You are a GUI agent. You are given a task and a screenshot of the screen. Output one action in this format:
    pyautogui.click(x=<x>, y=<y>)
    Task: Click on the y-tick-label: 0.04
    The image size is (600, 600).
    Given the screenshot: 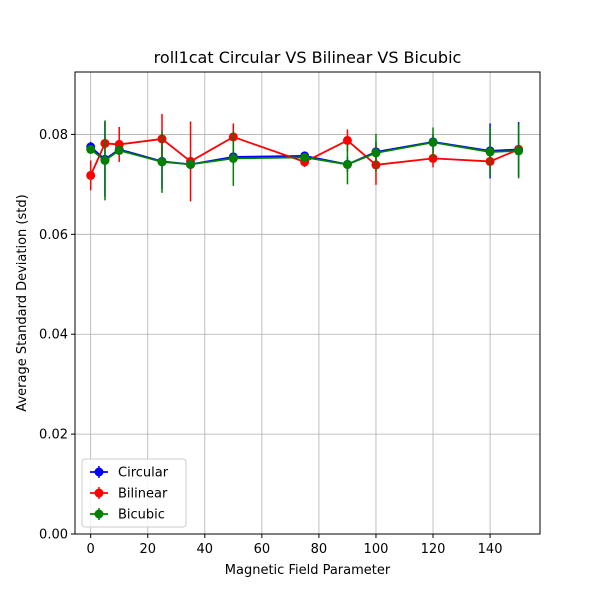 What is the action you would take?
    pyautogui.click(x=53, y=335)
    